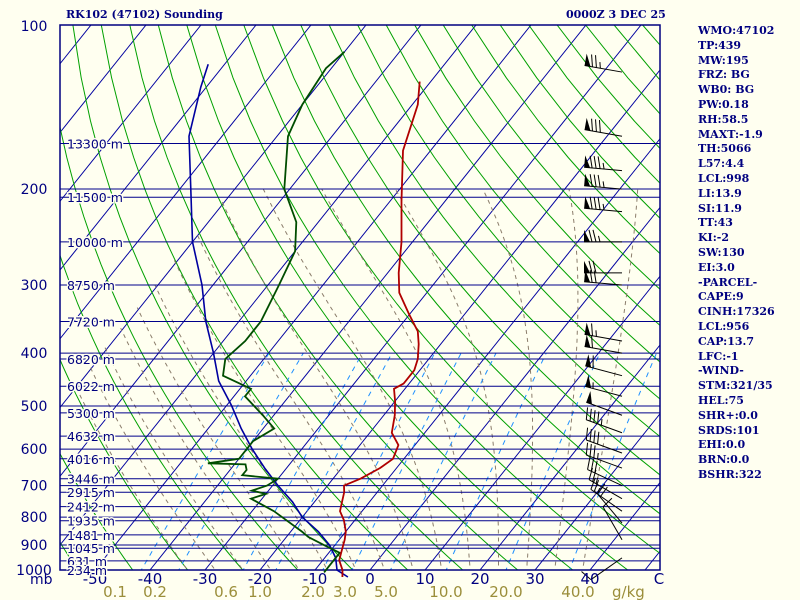  I want to click on mixing-ratio-label: 10.0, so click(445, 591).